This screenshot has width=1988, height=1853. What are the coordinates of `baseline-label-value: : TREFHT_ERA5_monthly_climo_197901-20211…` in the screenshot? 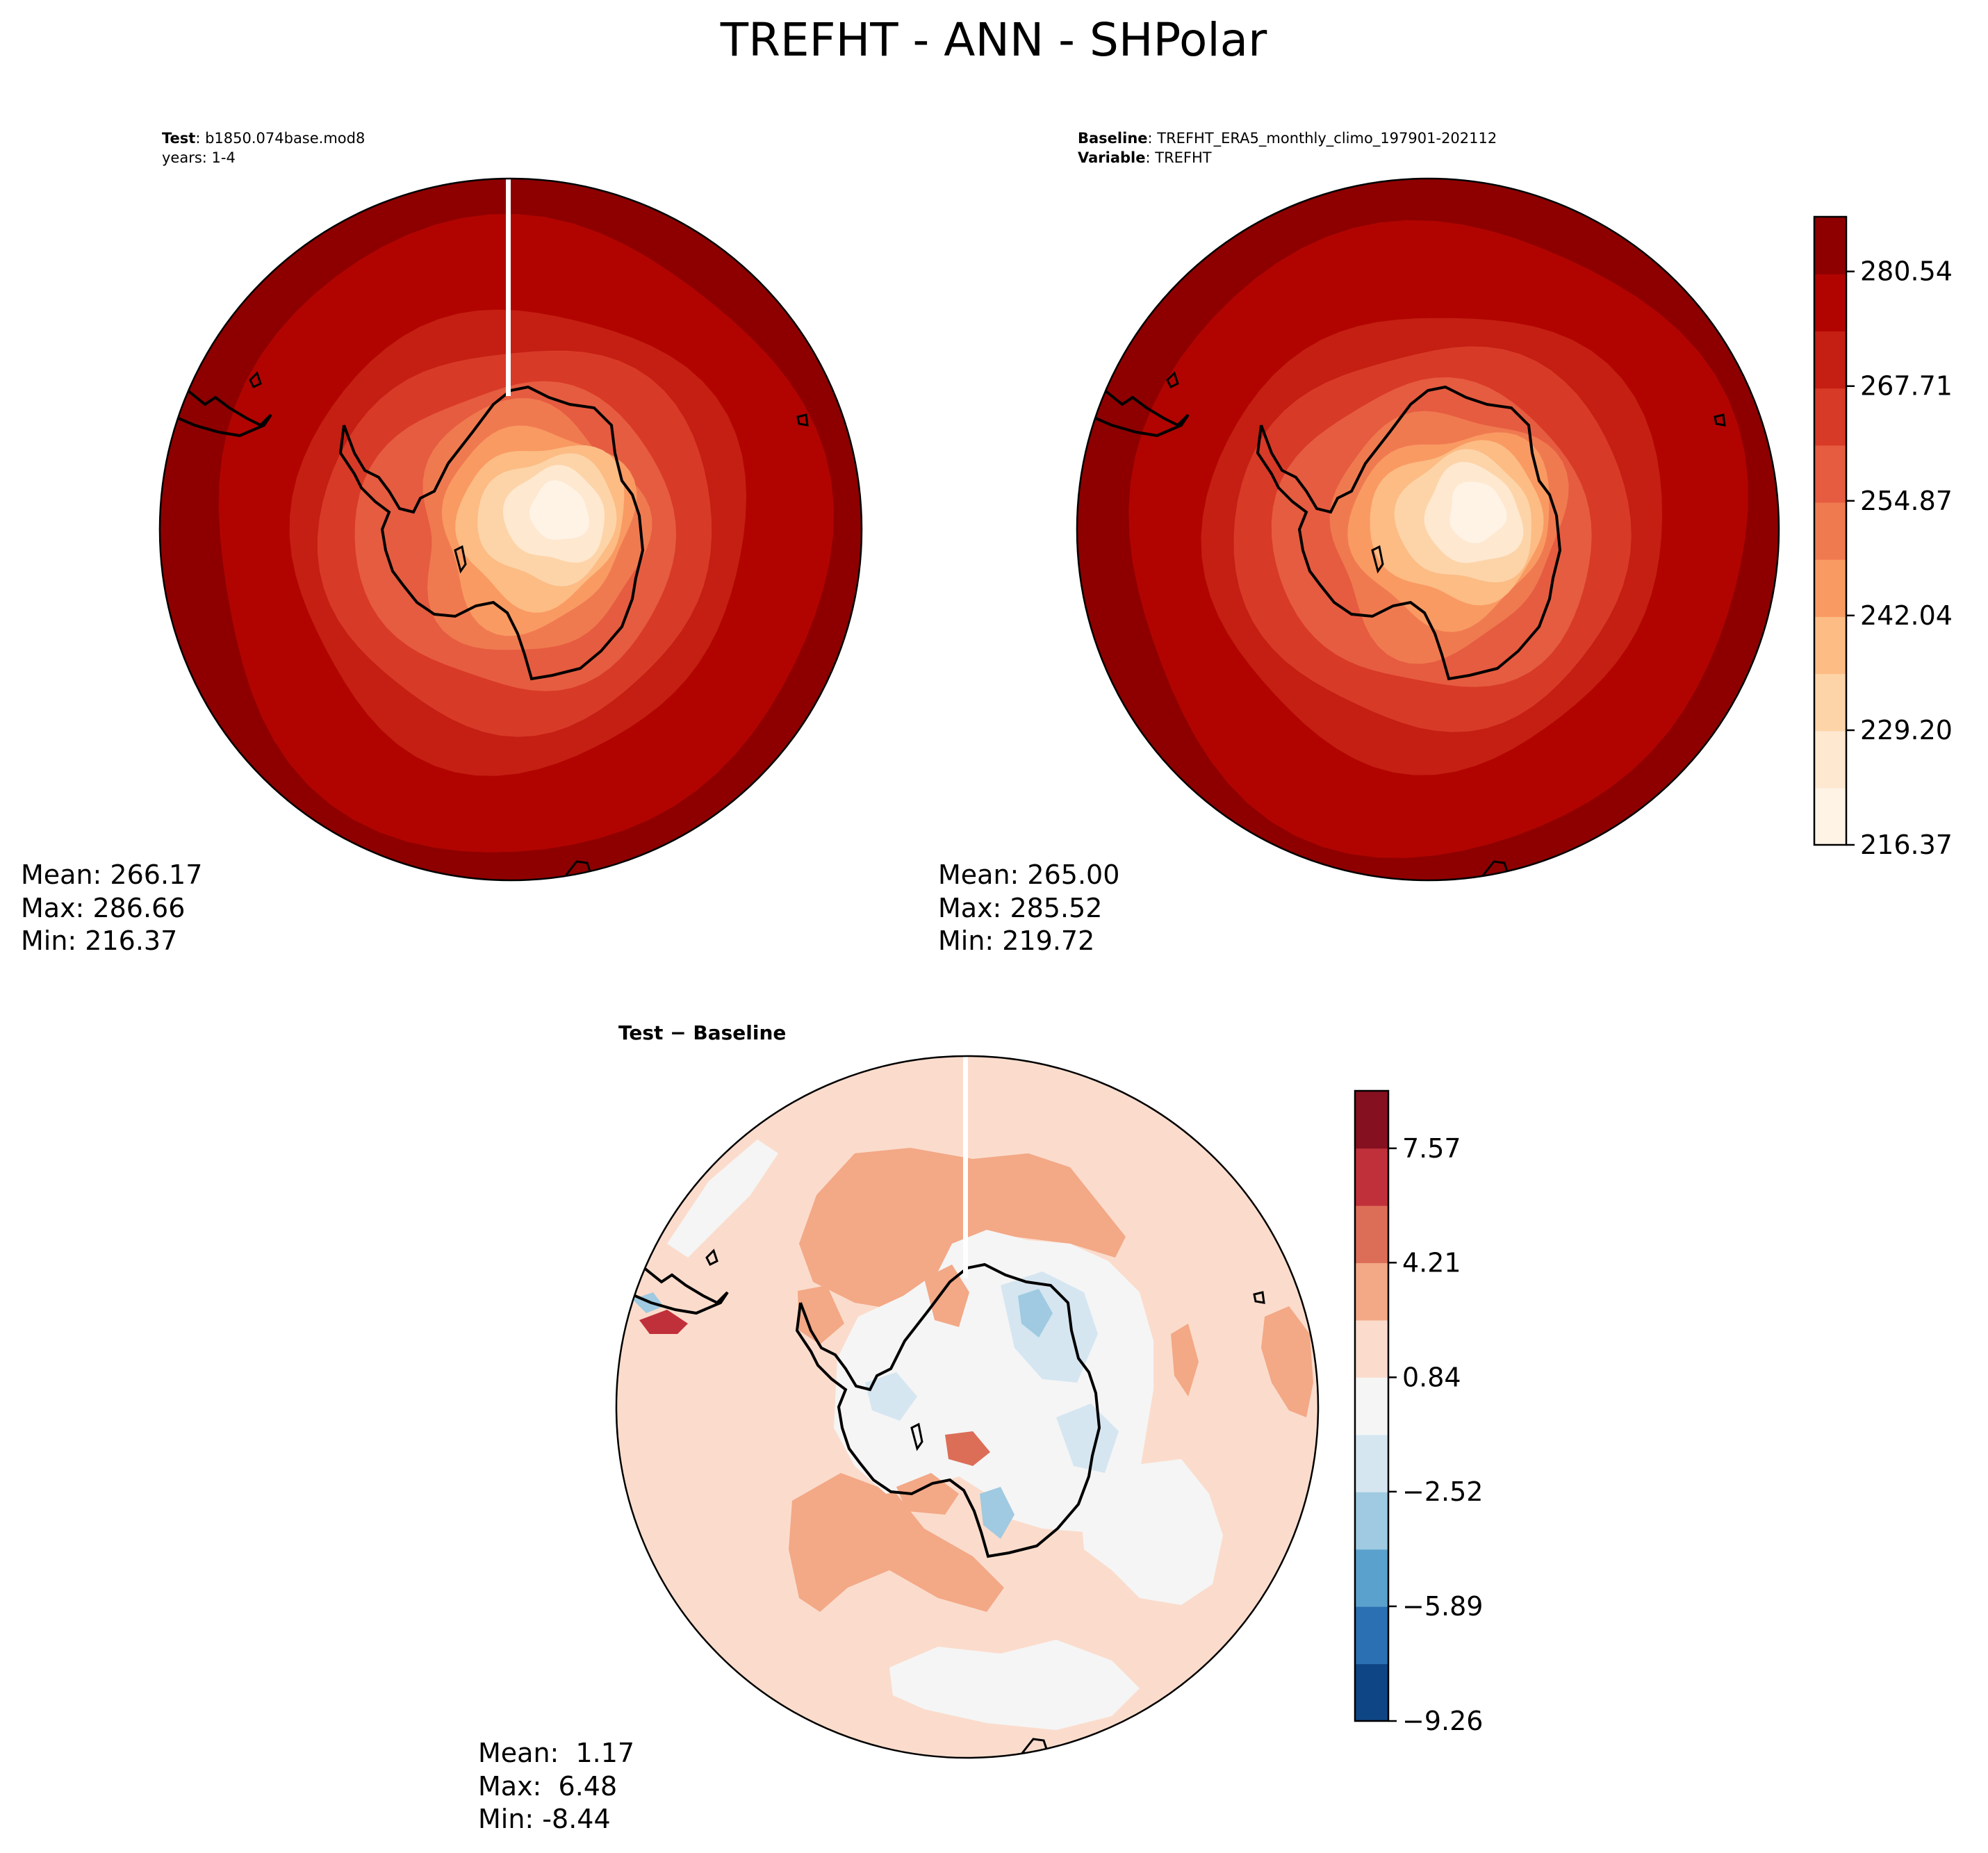 It's located at (1322, 138).